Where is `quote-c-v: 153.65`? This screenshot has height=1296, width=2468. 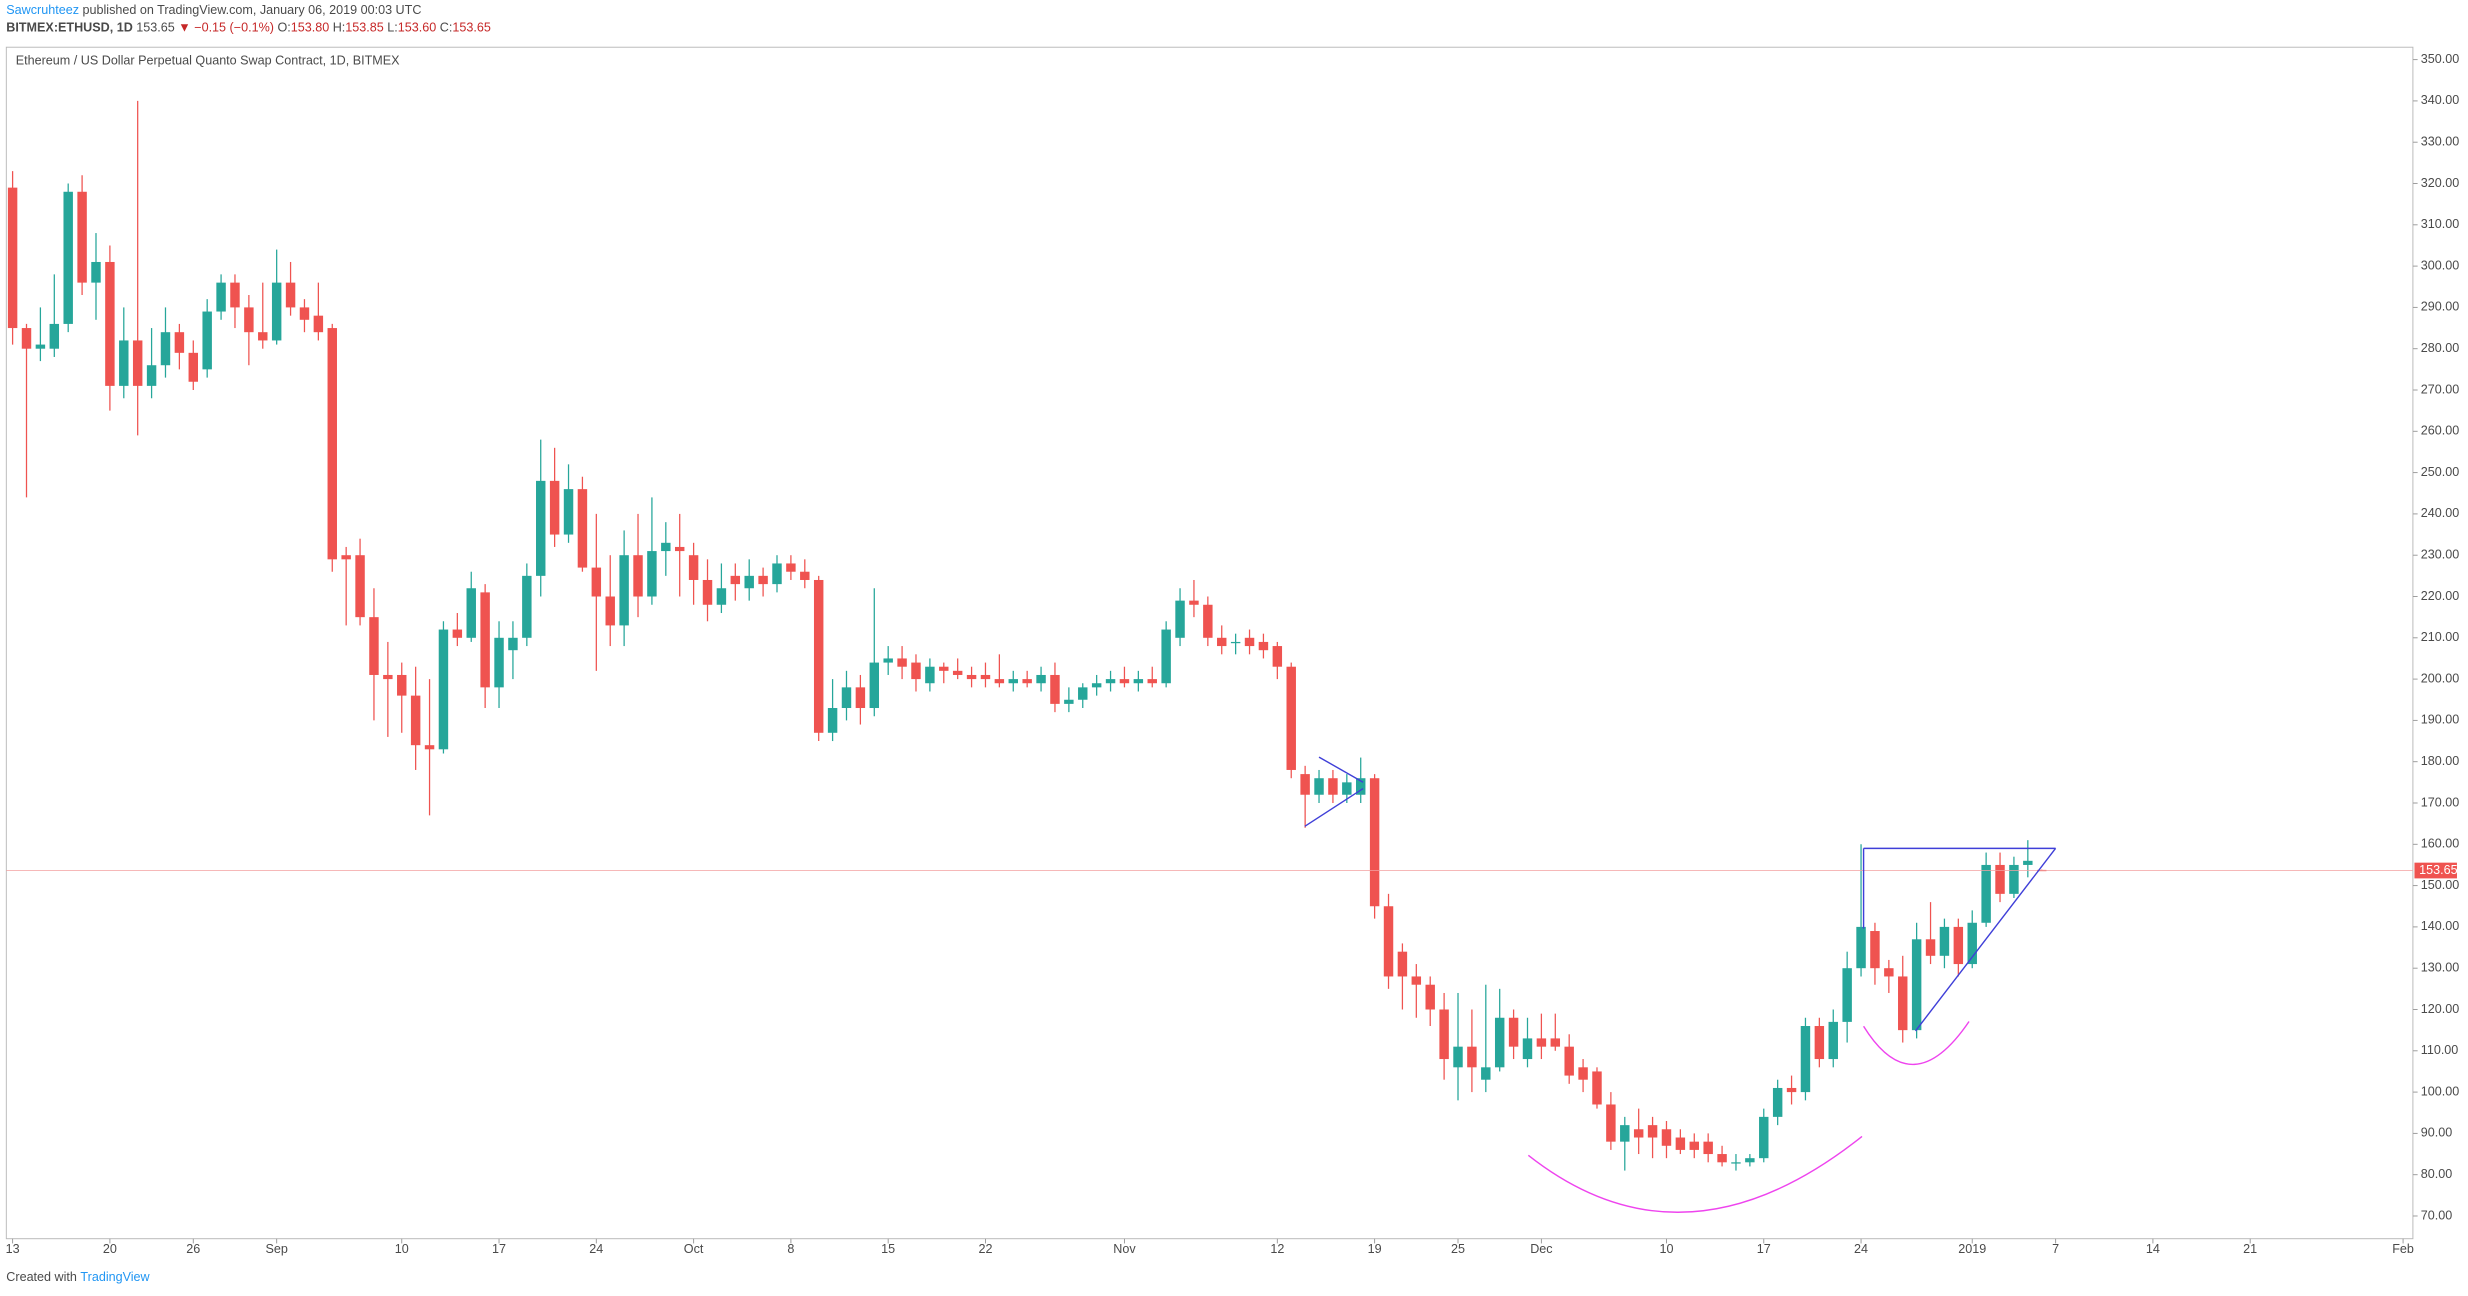
quote-c-v: 153.65 is located at coordinates (471, 28).